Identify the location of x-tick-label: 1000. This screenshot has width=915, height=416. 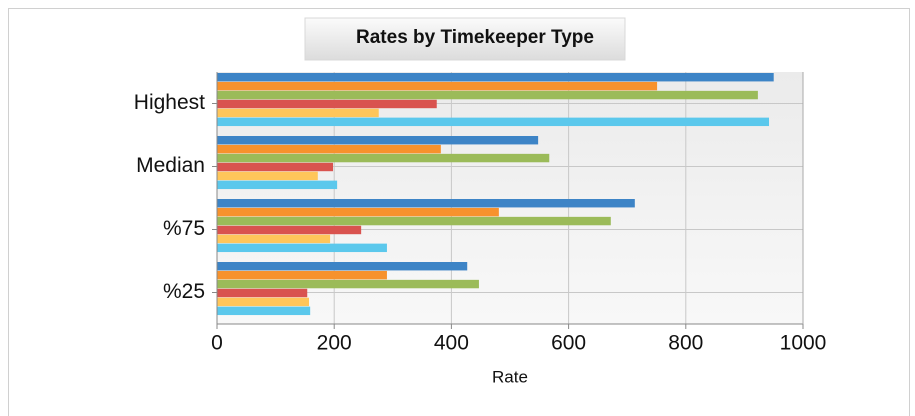
(803, 343).